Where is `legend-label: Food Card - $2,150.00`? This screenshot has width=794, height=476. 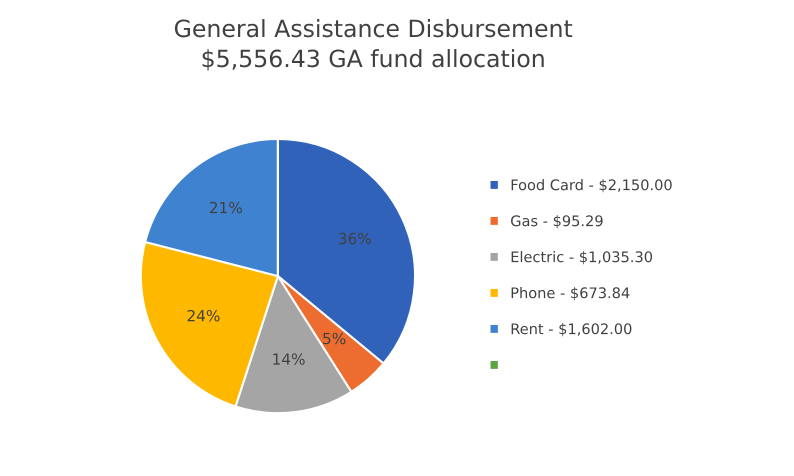 legend-label: Food Card - $2,150.00 is located at coordinates (592, 185).